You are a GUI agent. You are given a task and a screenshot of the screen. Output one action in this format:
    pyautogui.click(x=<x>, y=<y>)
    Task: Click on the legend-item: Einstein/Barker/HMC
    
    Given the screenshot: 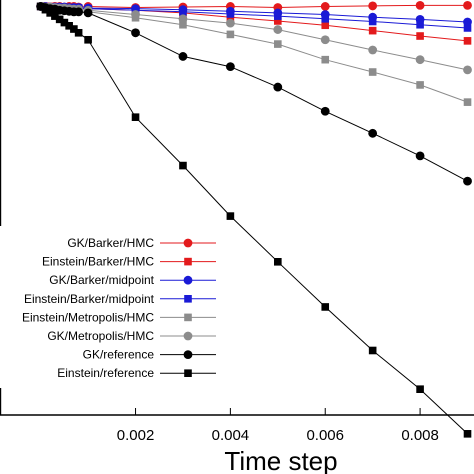 What is the action you would take?
    pyautogui.click(x=129, y=262)
    